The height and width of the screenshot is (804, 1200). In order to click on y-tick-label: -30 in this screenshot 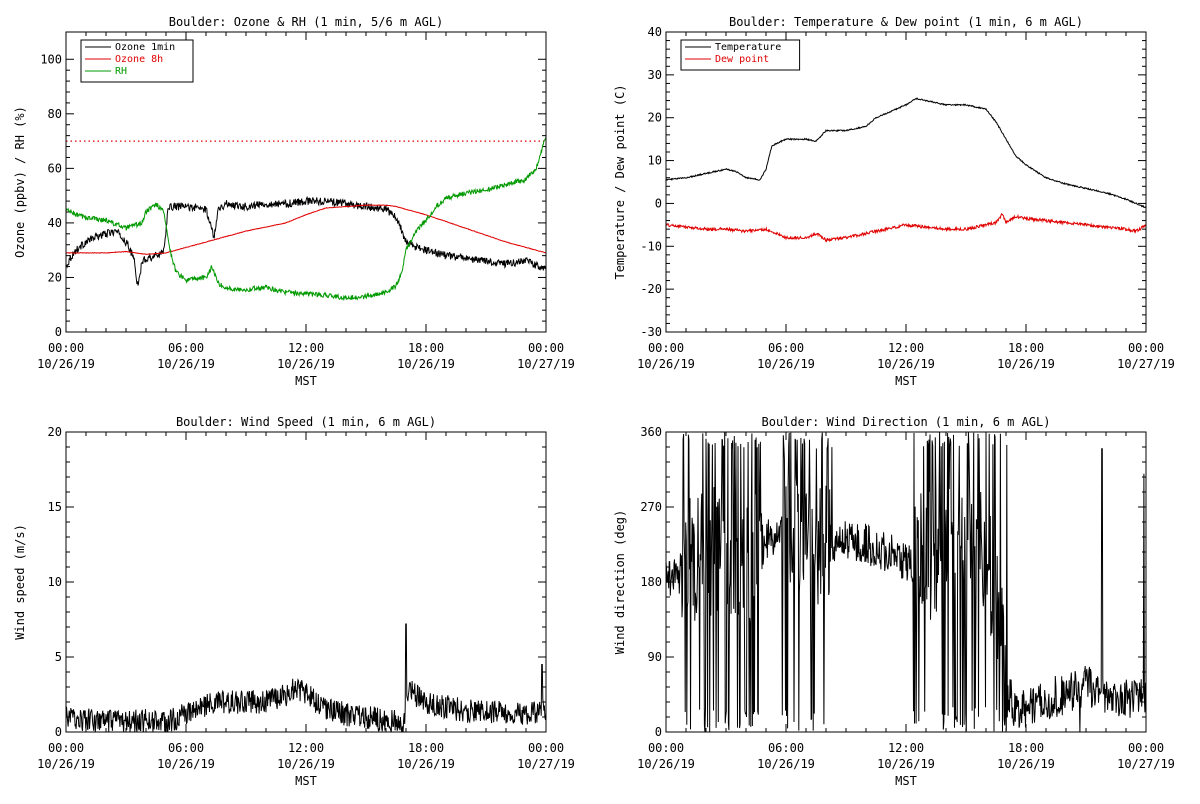, I will do `click(651, 332)`.